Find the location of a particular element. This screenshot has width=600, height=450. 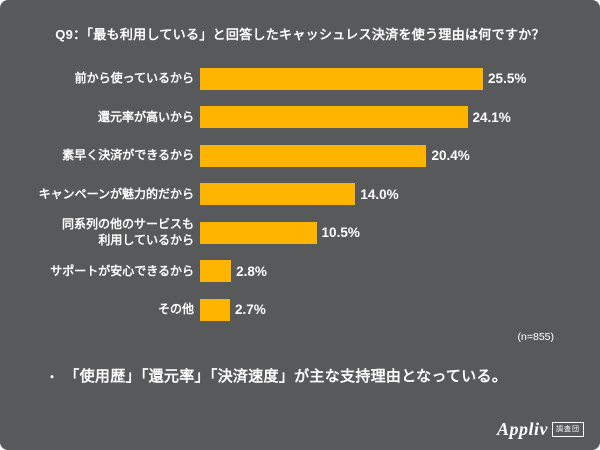

appliv-logo: Appliv 調査団 is located at coordinates (540, 429).